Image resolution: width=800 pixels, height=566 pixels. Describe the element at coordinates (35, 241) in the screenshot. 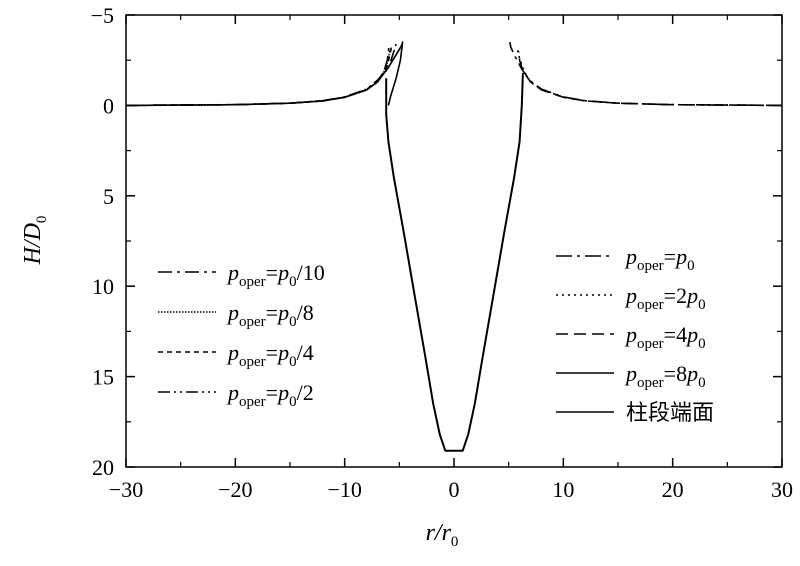

I see `y-axis-title: H/D0` at that location.